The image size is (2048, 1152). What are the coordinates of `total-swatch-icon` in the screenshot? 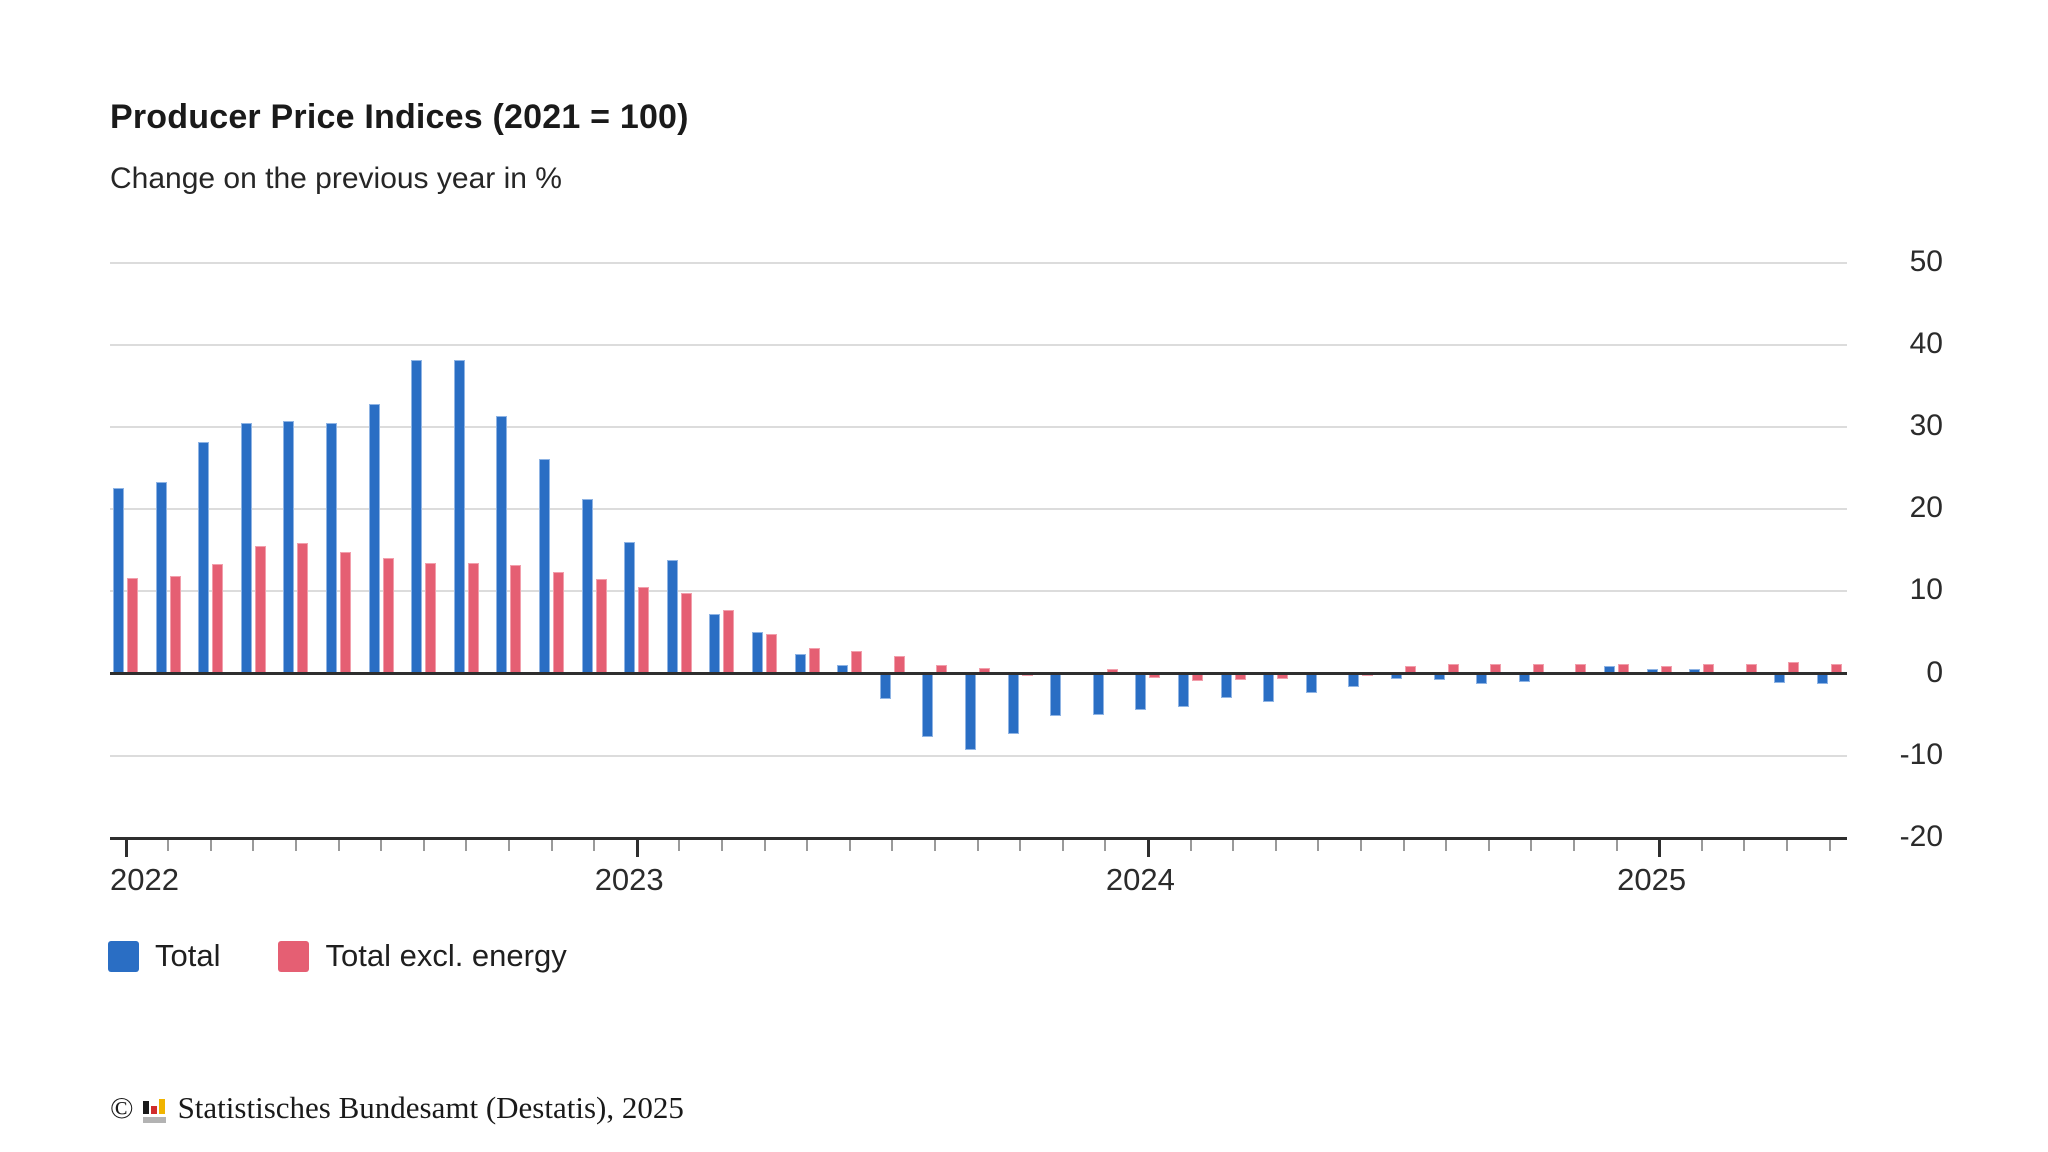 It's located at (123, 956).